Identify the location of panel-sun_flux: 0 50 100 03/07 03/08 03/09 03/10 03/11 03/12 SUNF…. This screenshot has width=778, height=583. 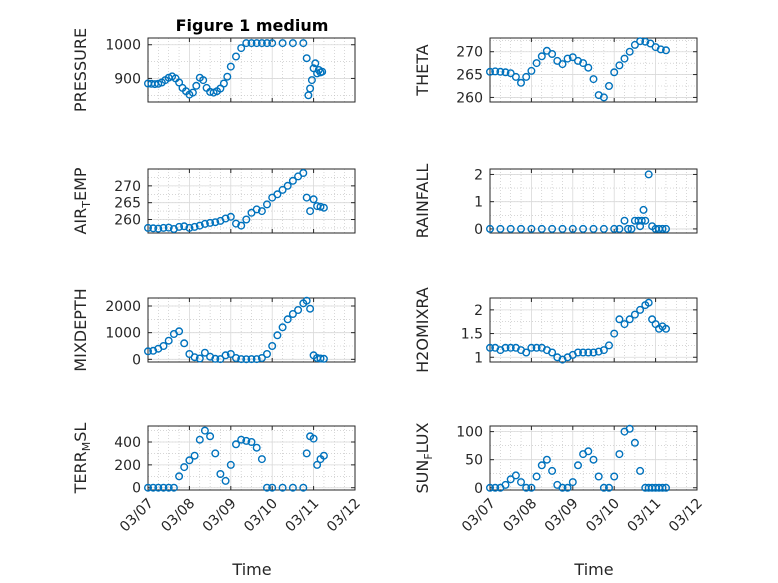
(559, 478).